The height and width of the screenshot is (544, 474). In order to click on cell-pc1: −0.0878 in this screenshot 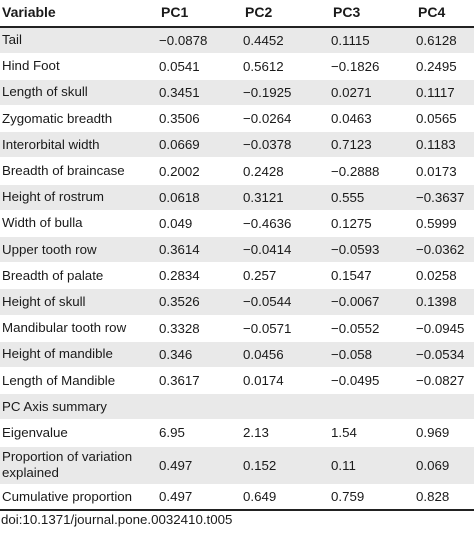, I will do `click(199, 40)`.